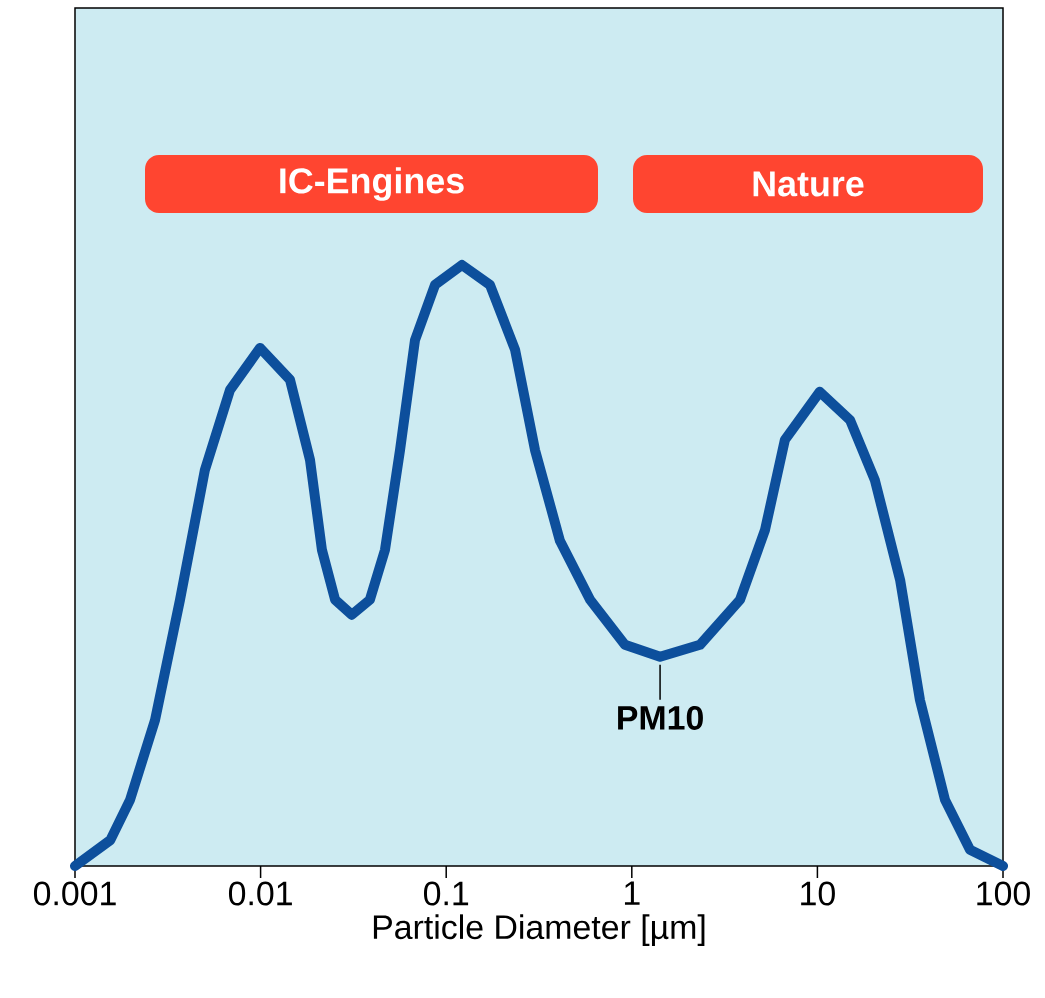 Image resolution: width=1045 pixels, height=998 pixels. Describe the element at coordinates (372, 184) in the screenshot. I see `text: IC-Engines` at that location.